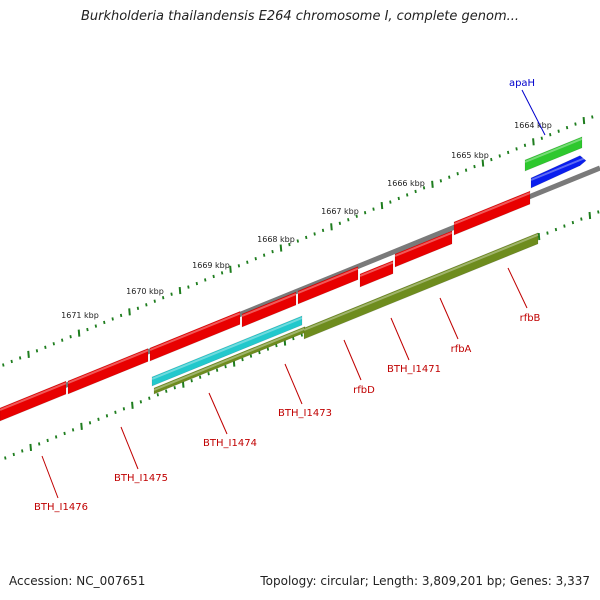 The image size is (600, 600). What do you see at coordinates (269, 305) in the screenshot?
I see `red-gene-bar-3-shine` at bounding box center [269, 305].